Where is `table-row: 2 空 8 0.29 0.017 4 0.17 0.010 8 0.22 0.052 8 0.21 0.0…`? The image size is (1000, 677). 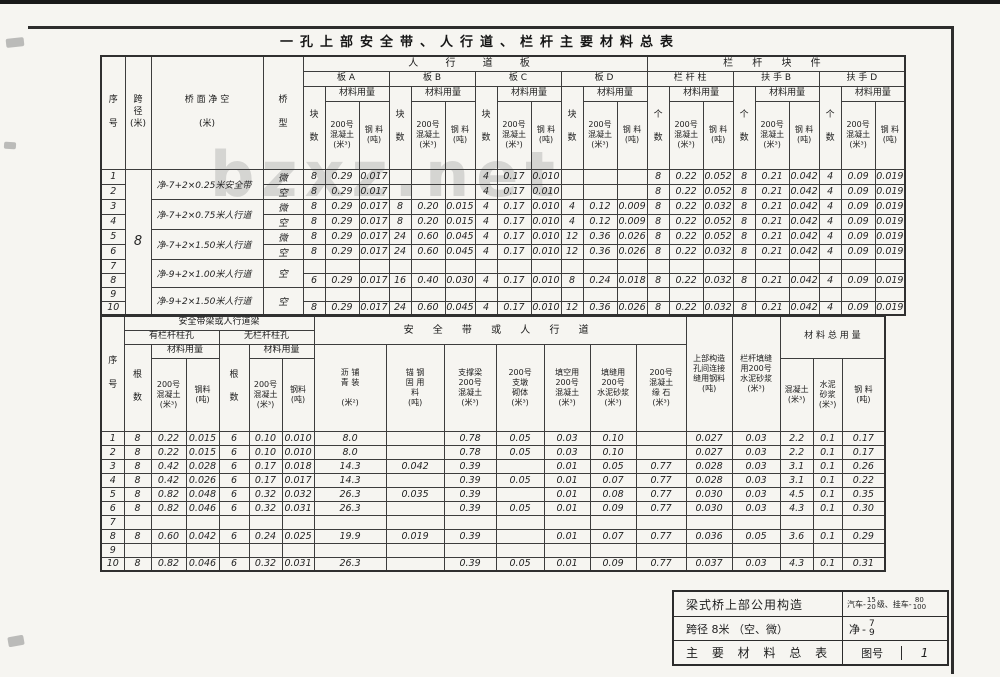
table-row: 2 空 8 0.29 0.017 4 0.17 0.010 8 0.22 0.052 8 0.21 0.0… is located at coordinates (503, 191).